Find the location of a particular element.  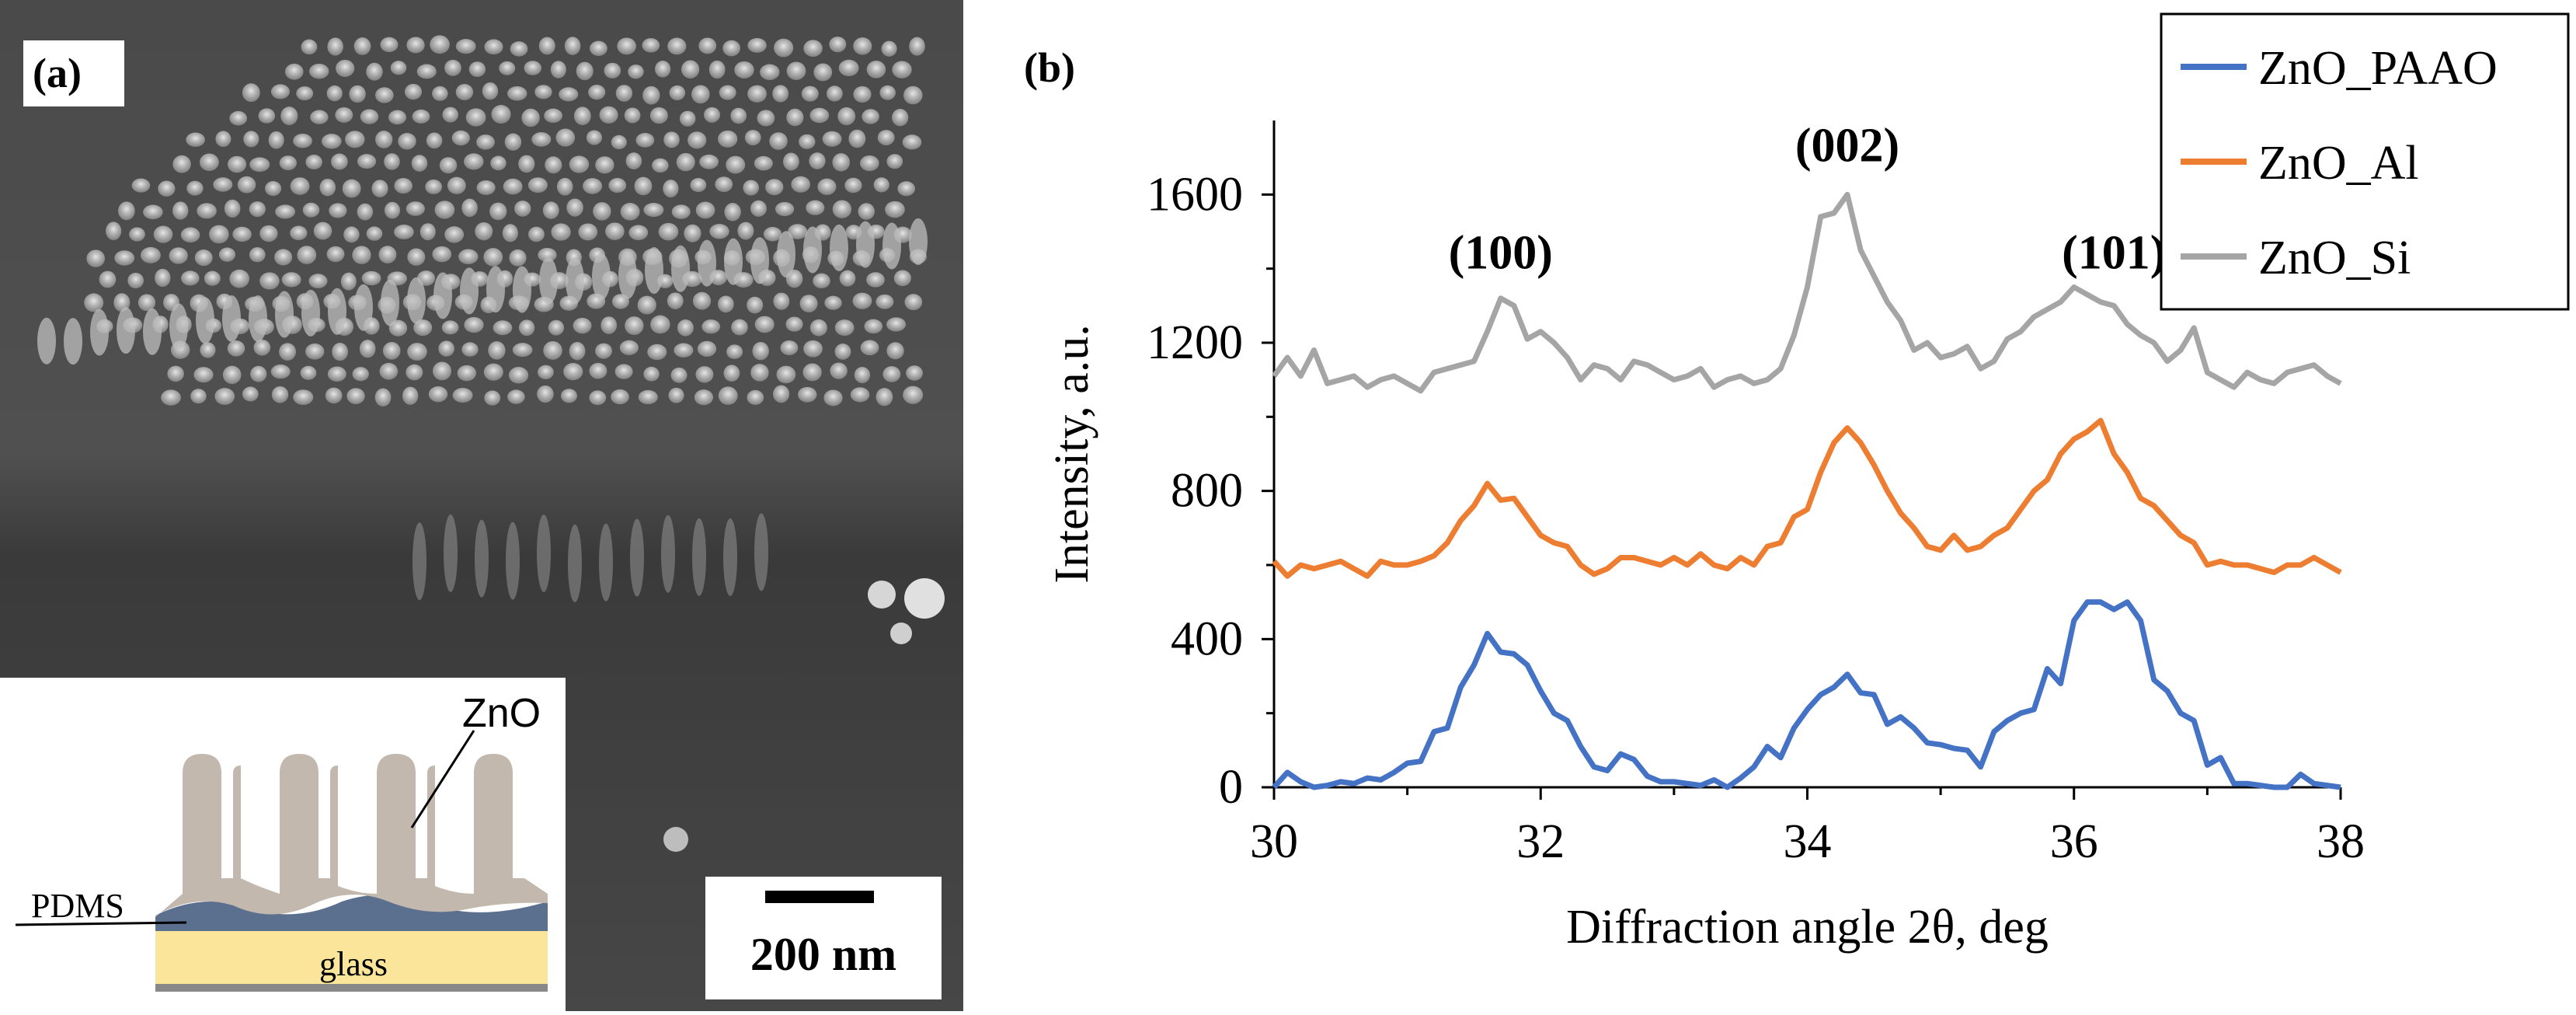

scale-bar is located at coordinates (819, 897).